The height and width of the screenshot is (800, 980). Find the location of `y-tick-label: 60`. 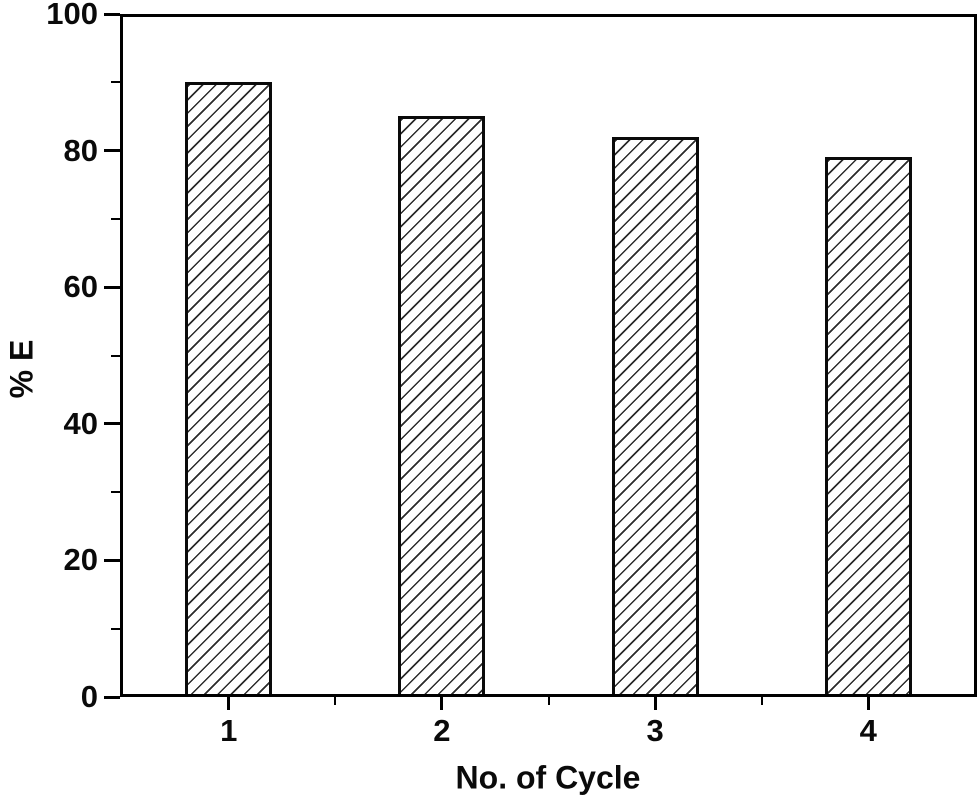

y-tick-label: 60 is located at coordinates (80, 287).